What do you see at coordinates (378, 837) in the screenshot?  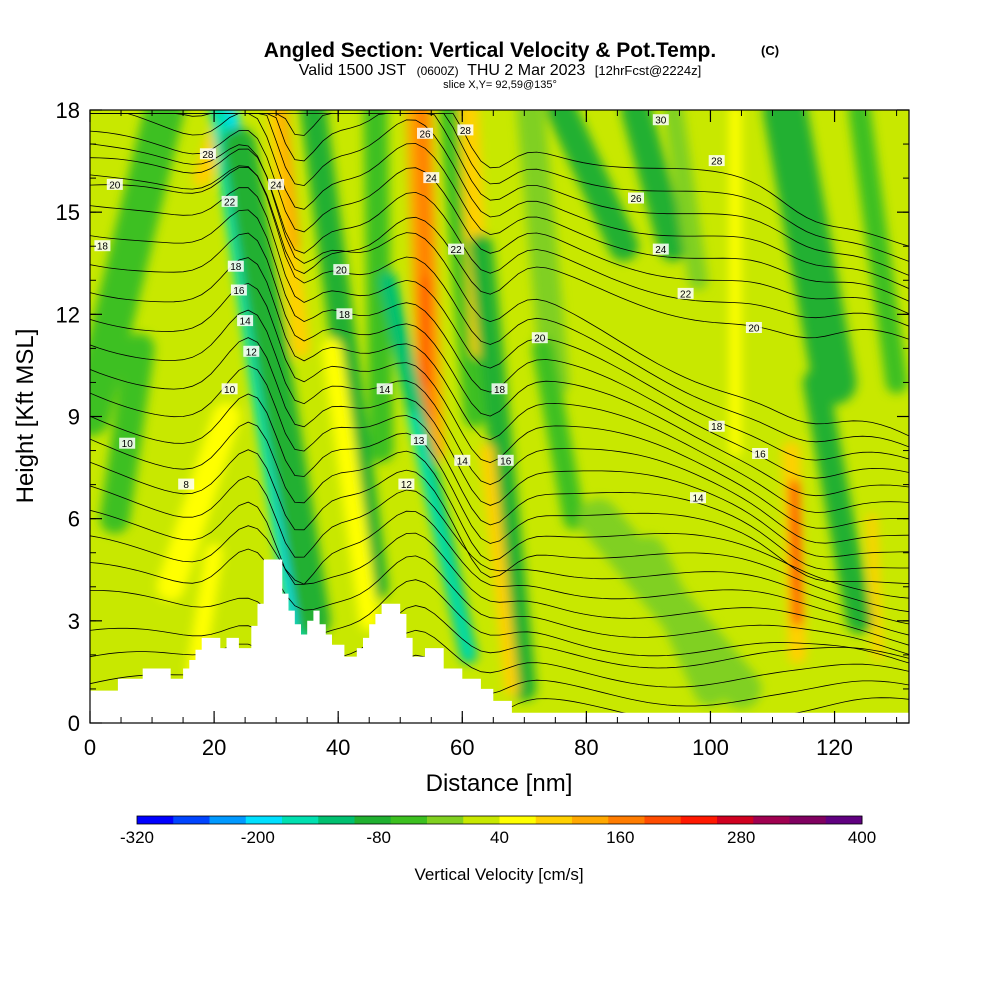 I see `colorbar-tick-label: -80` at bounding box center [378, 837].